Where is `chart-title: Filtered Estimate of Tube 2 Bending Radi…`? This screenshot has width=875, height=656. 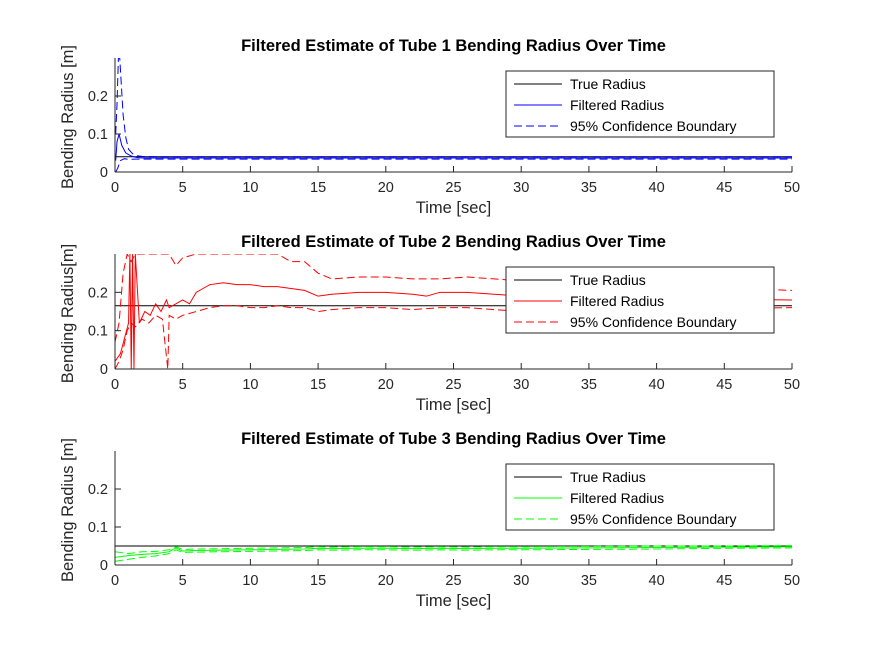 chart-title: Filtered Estimate of Tube 2 Bending Radi… is located at coordinates (453, 242).